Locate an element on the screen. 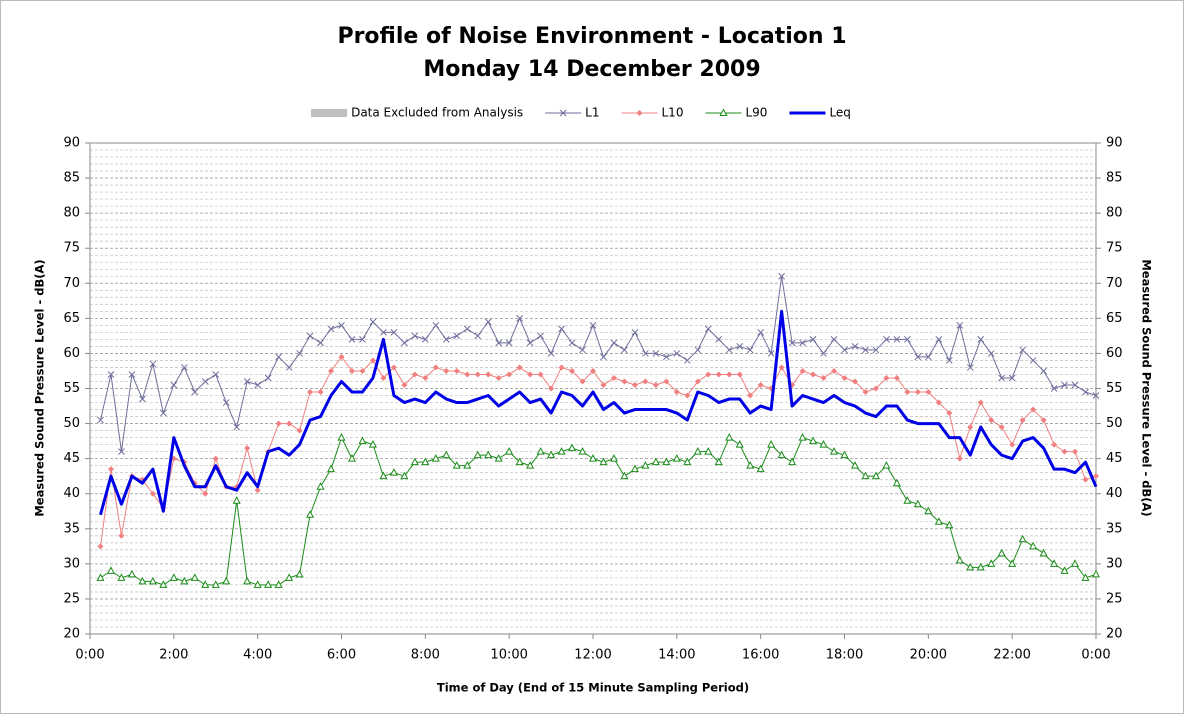 The height and width of the screenshot is (714, 1184). y2-tick-label: 50 is located at coordinates (1114, 423).